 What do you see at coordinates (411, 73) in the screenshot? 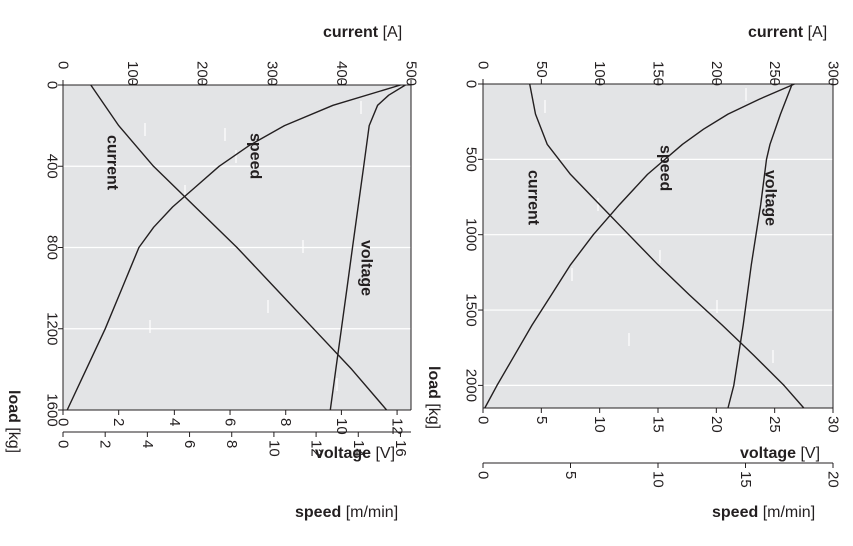
I see `current-tick-label: 500` at bounding box center [411, 73].